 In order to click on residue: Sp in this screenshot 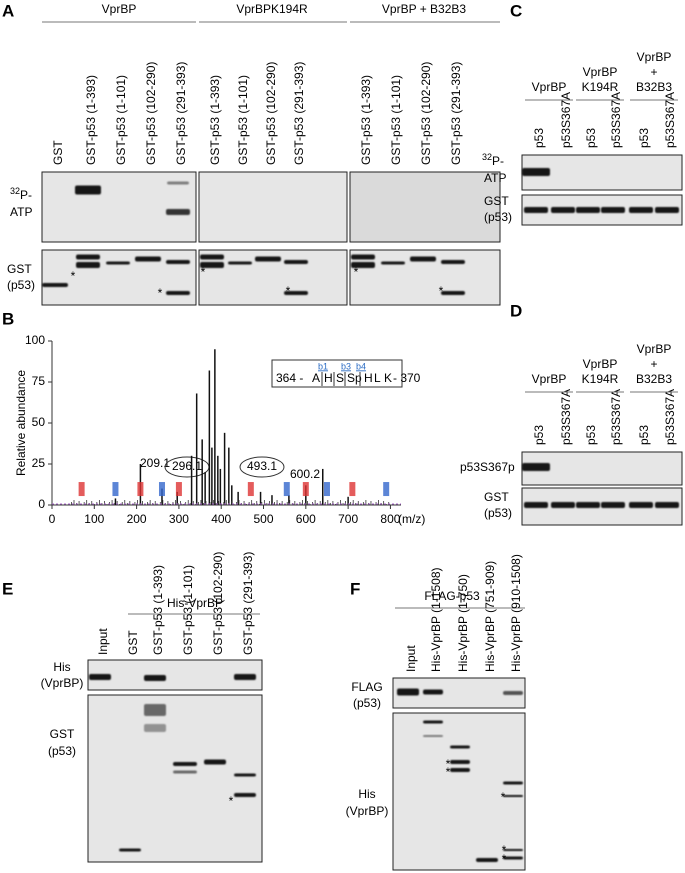, I will do `click(354, 378)`.